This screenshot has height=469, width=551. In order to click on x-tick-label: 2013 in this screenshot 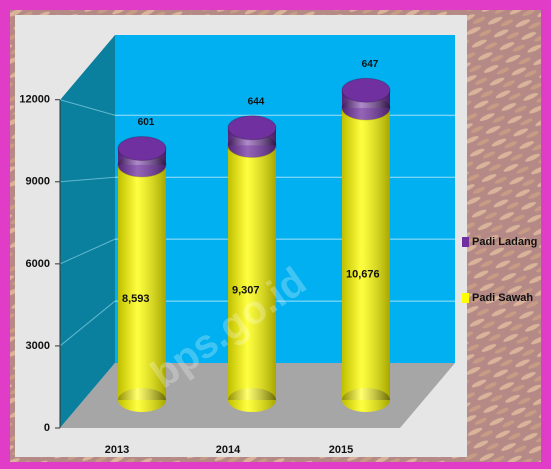, I will do `click(117, 450)`.